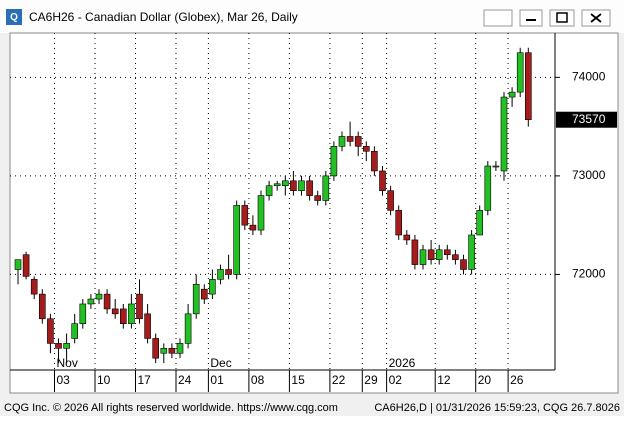 This screenshot has width=624, height=421. Describe the element at coordinates (220, 363) in the screenshot. I see `month-label: Dec` at that location.